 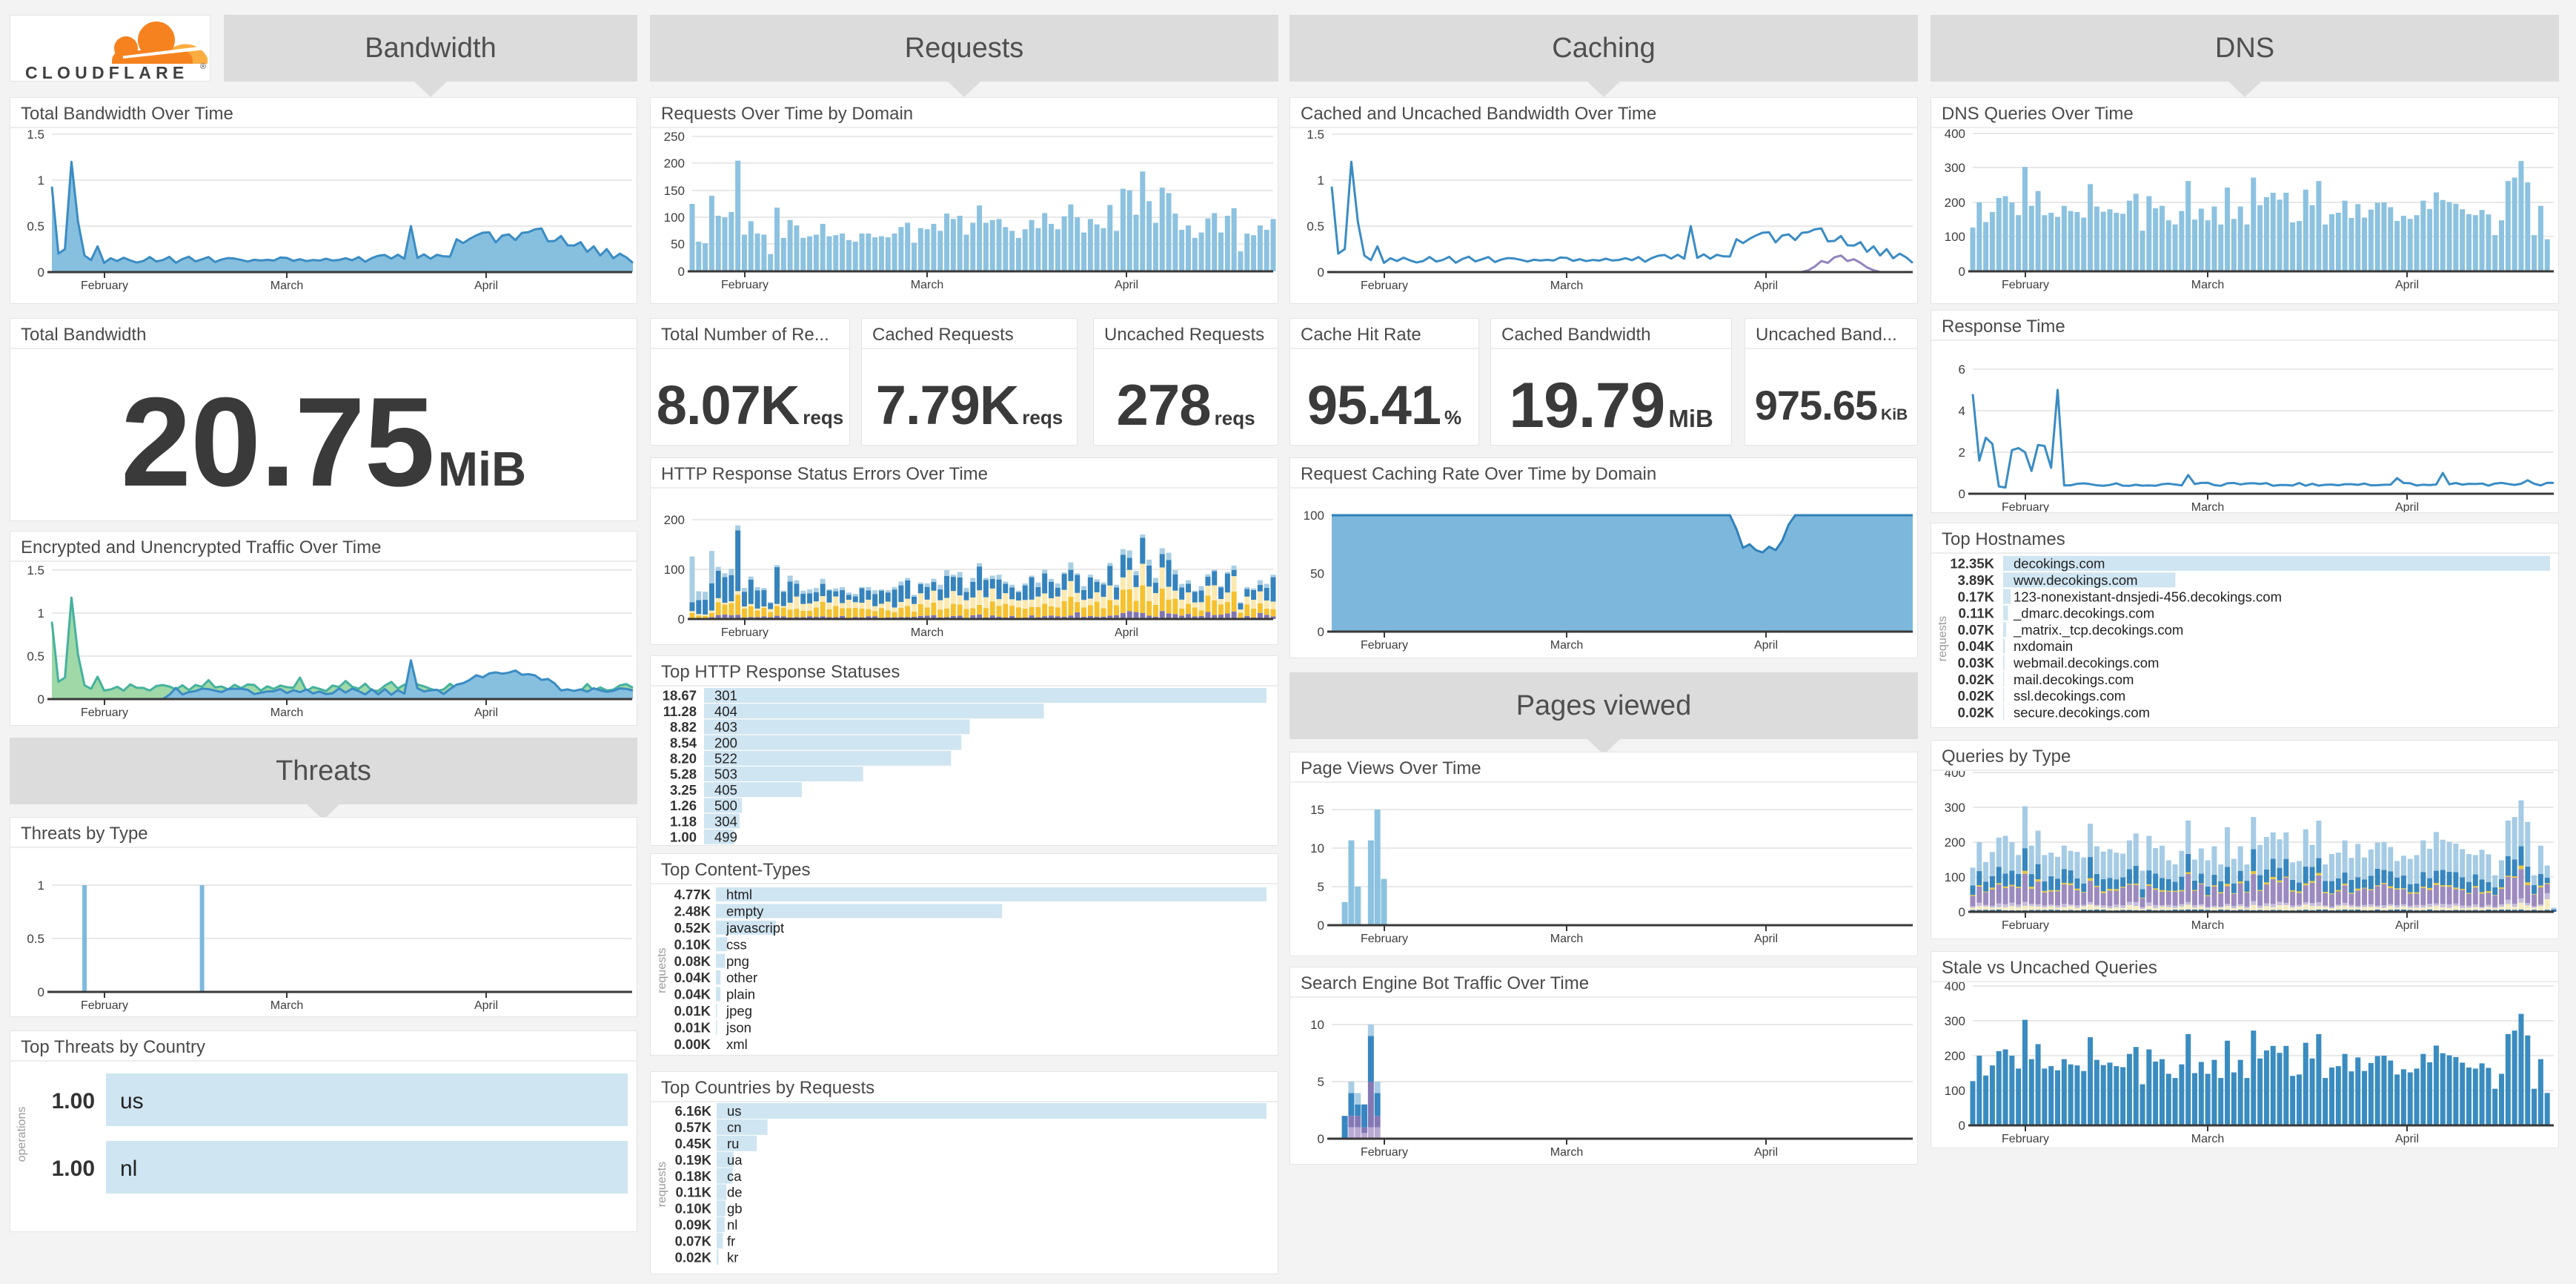 What do you see at coordinates (736, 944) in the screenshot?
I see `svg-text: css` at bounding box center [736, 944].